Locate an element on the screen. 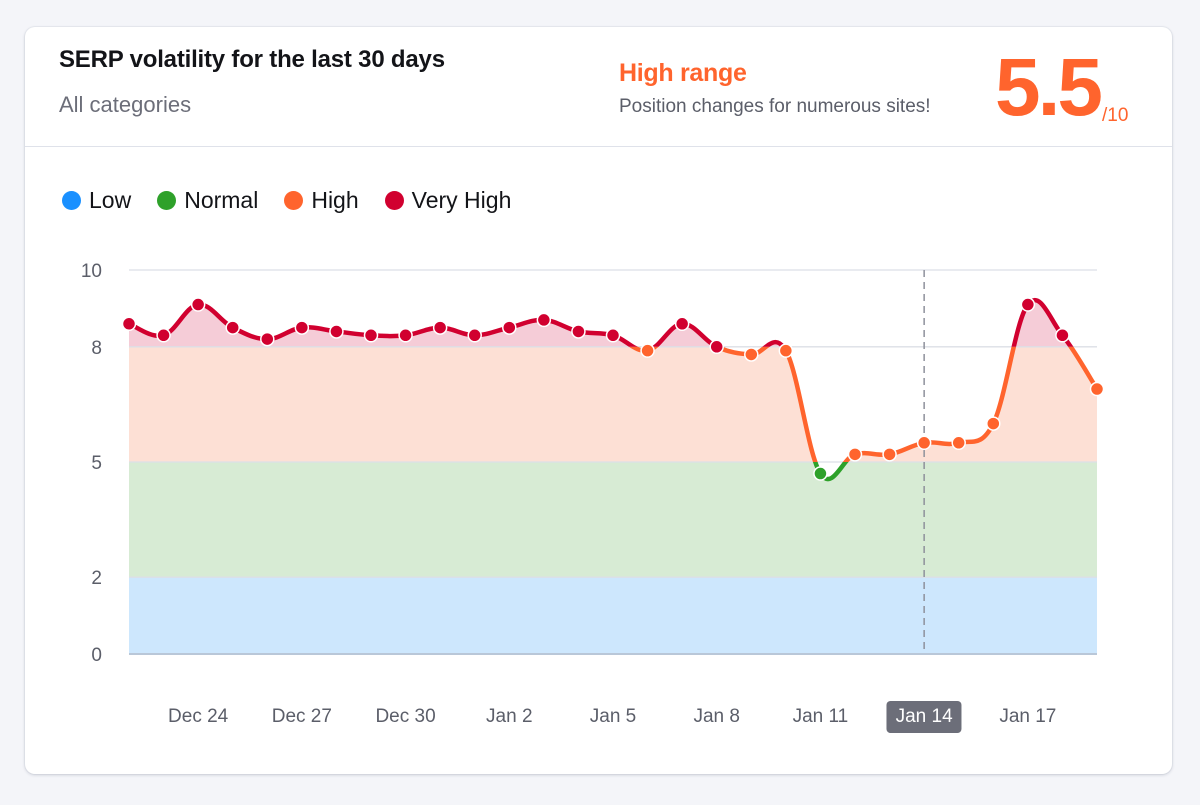 The height and width of the screenshot is (805, 1200). normal-dot-icon is located at coordinates (167, 200).